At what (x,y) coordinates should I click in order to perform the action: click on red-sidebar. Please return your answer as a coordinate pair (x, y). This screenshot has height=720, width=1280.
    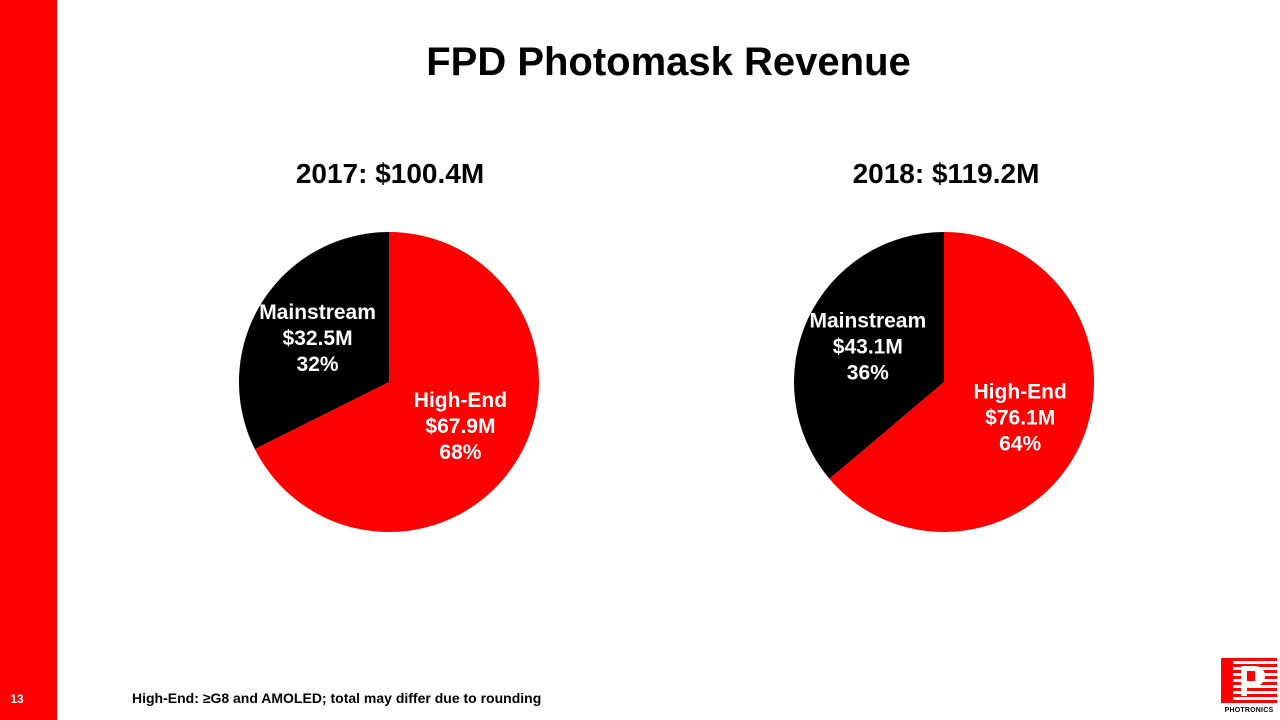
    Looking at the image, I should click on (28, 360).